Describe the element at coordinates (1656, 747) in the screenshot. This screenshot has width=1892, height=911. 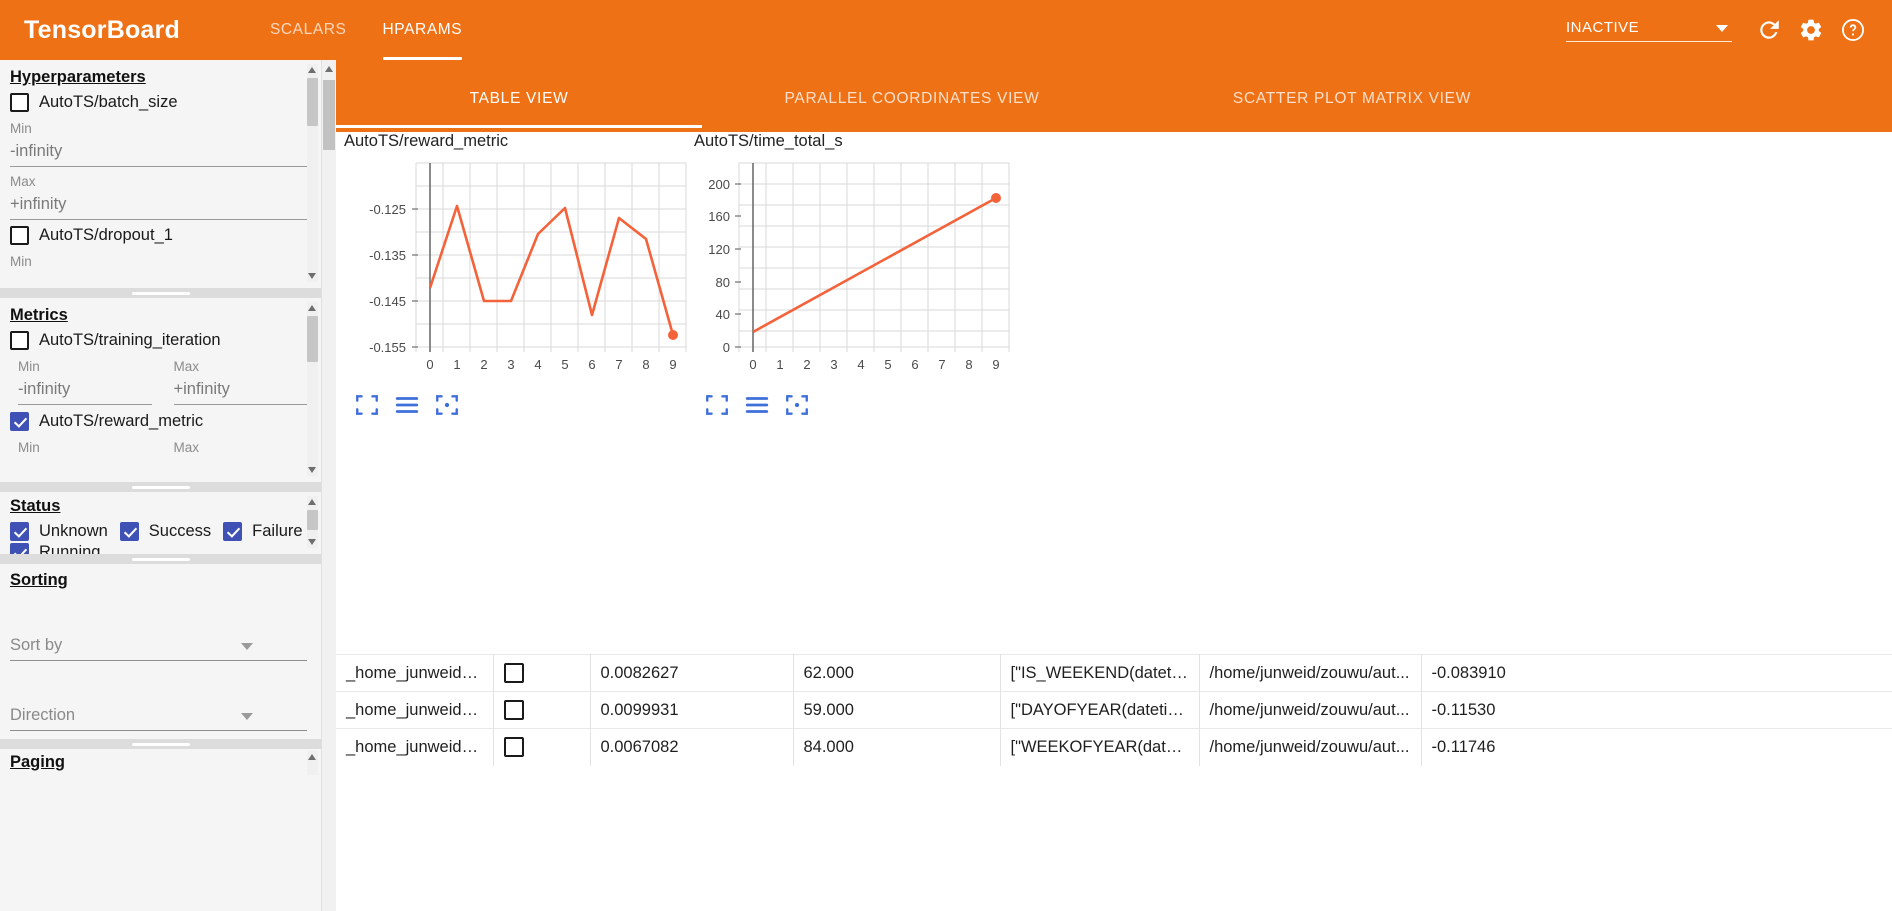
I see `cell-reward-metric: -0.11746` at that location.